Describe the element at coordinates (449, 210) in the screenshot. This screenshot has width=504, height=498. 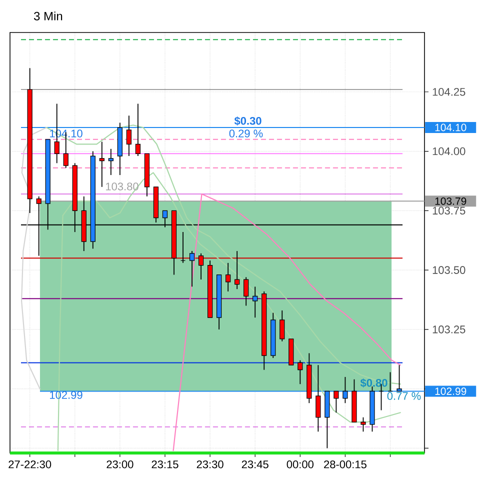
I see `y-tick-label: 103.75` at that location.